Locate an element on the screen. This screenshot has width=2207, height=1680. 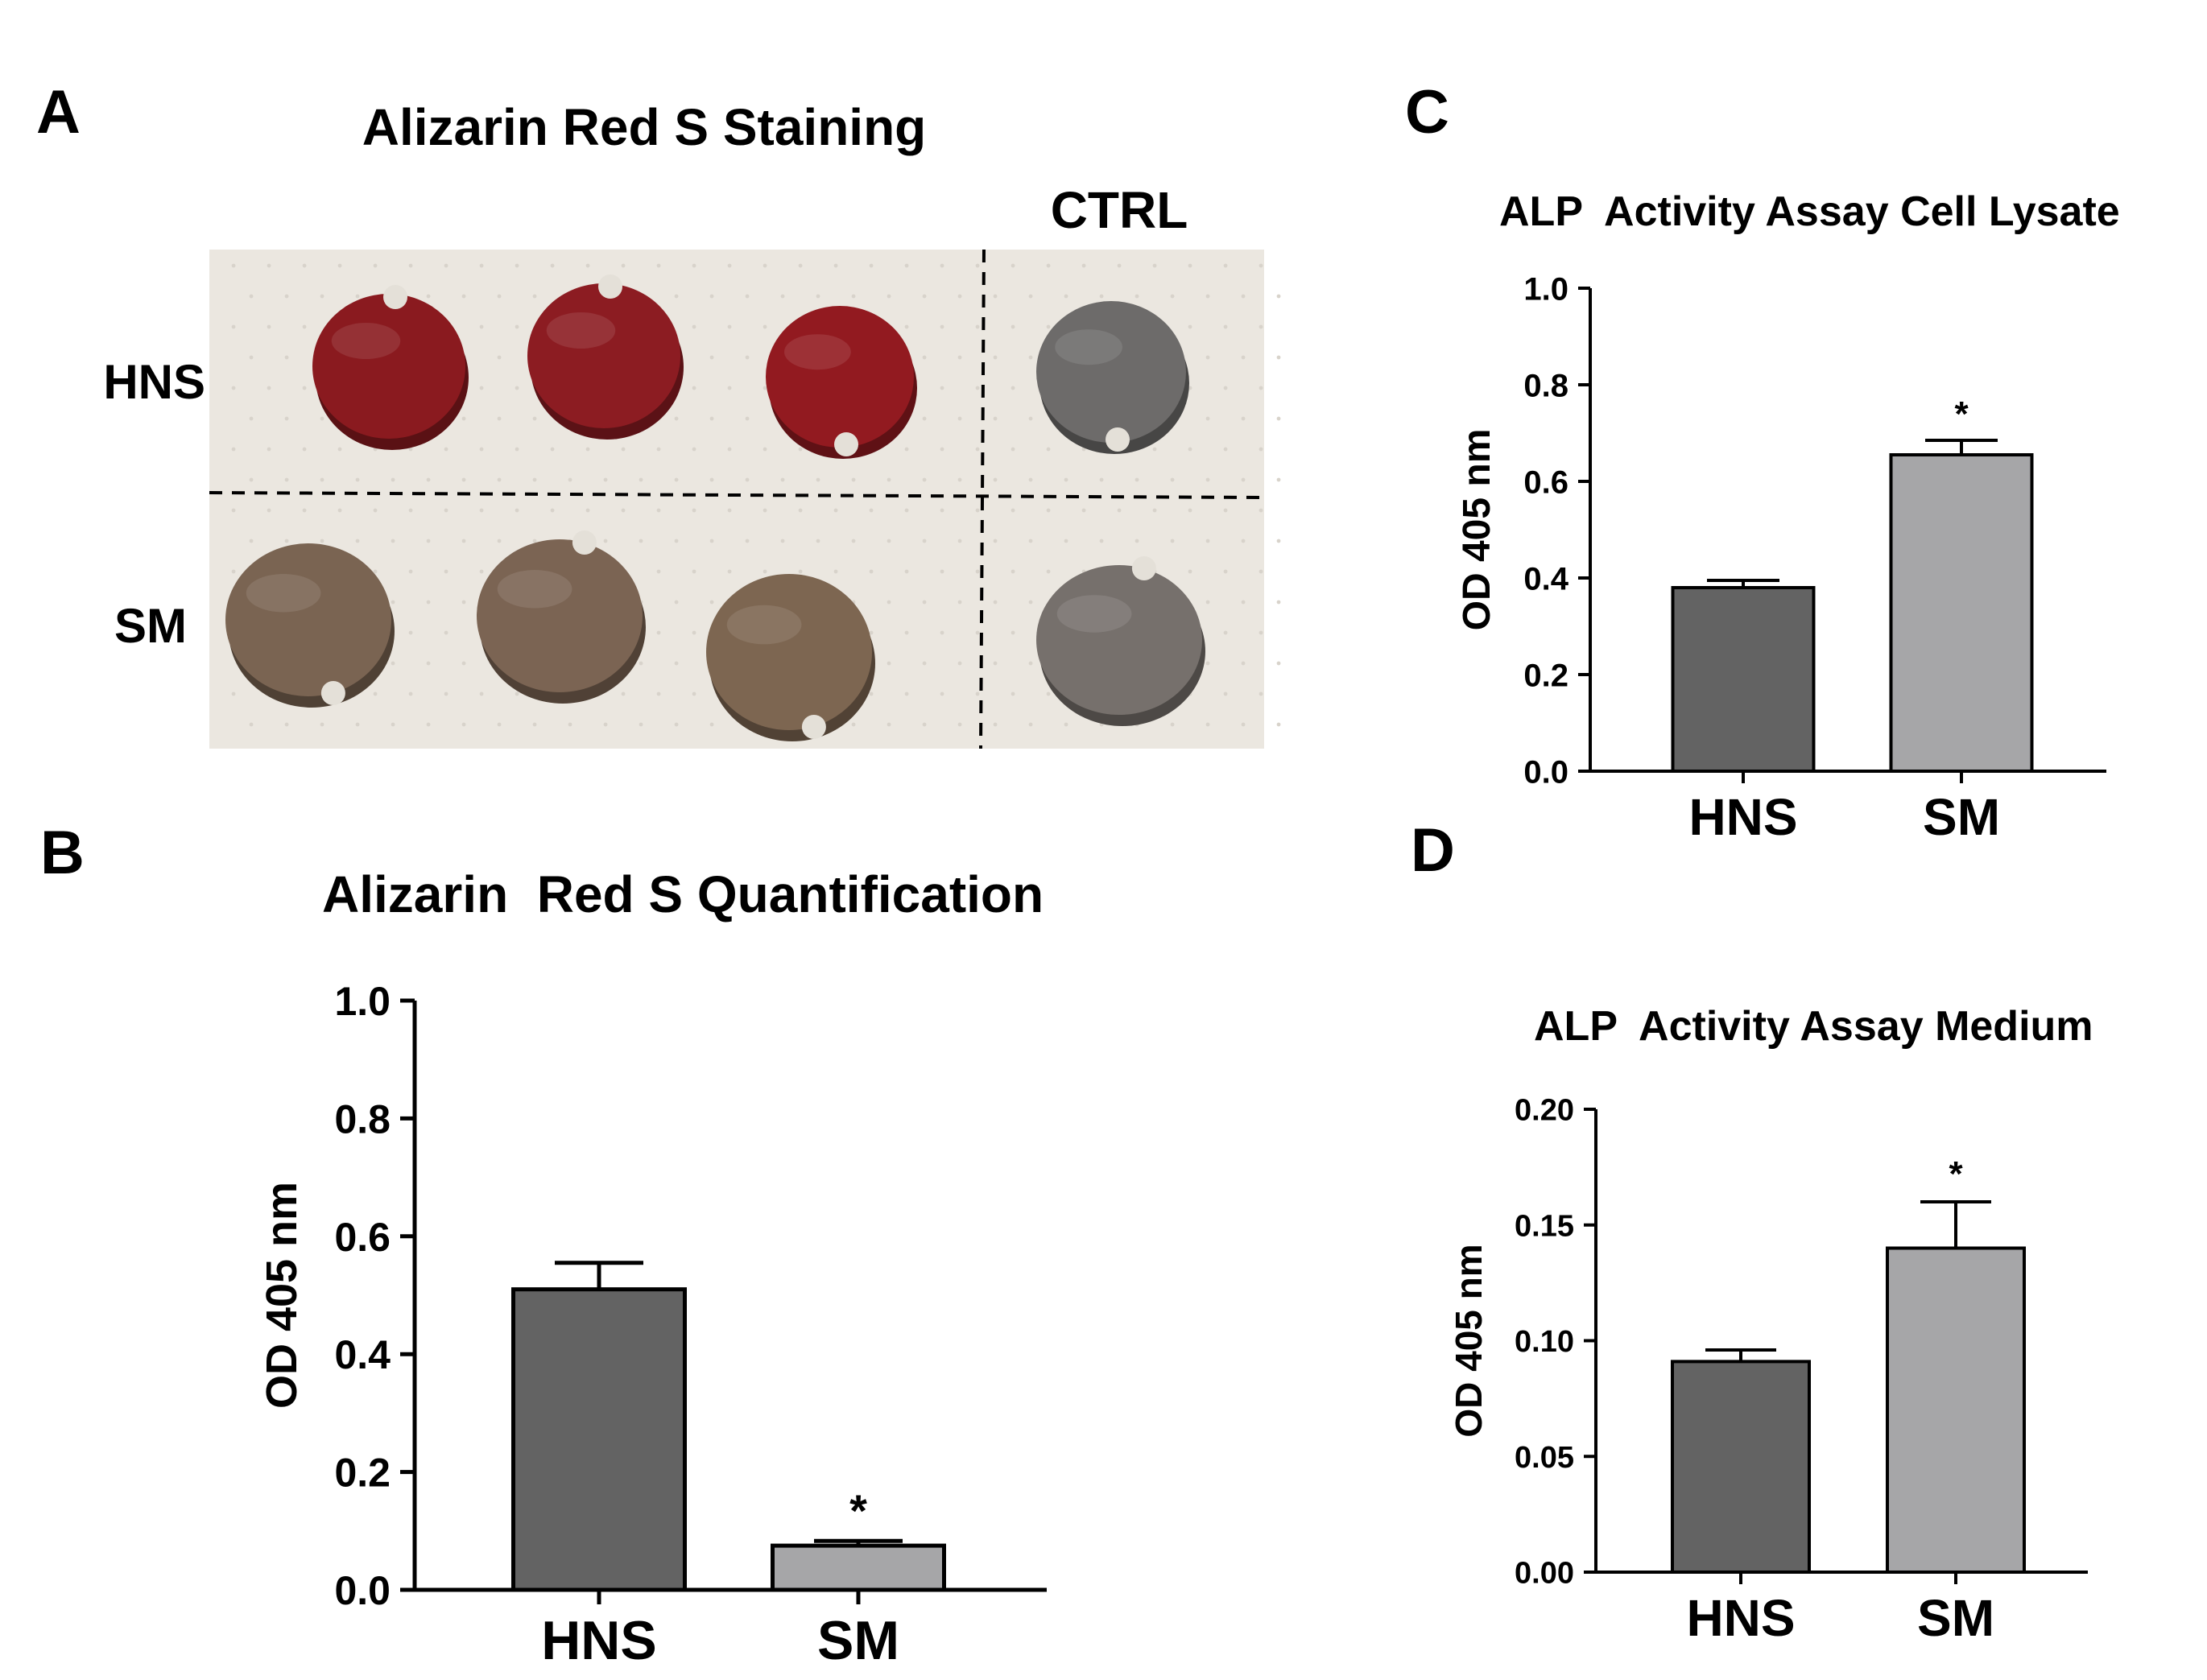
staining-photo is located at coordinates (745, 499).